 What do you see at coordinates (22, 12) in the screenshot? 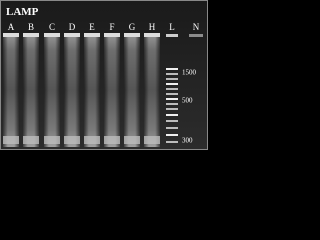
I see `gel-title: LAMP` at bounding box center [22, 12].